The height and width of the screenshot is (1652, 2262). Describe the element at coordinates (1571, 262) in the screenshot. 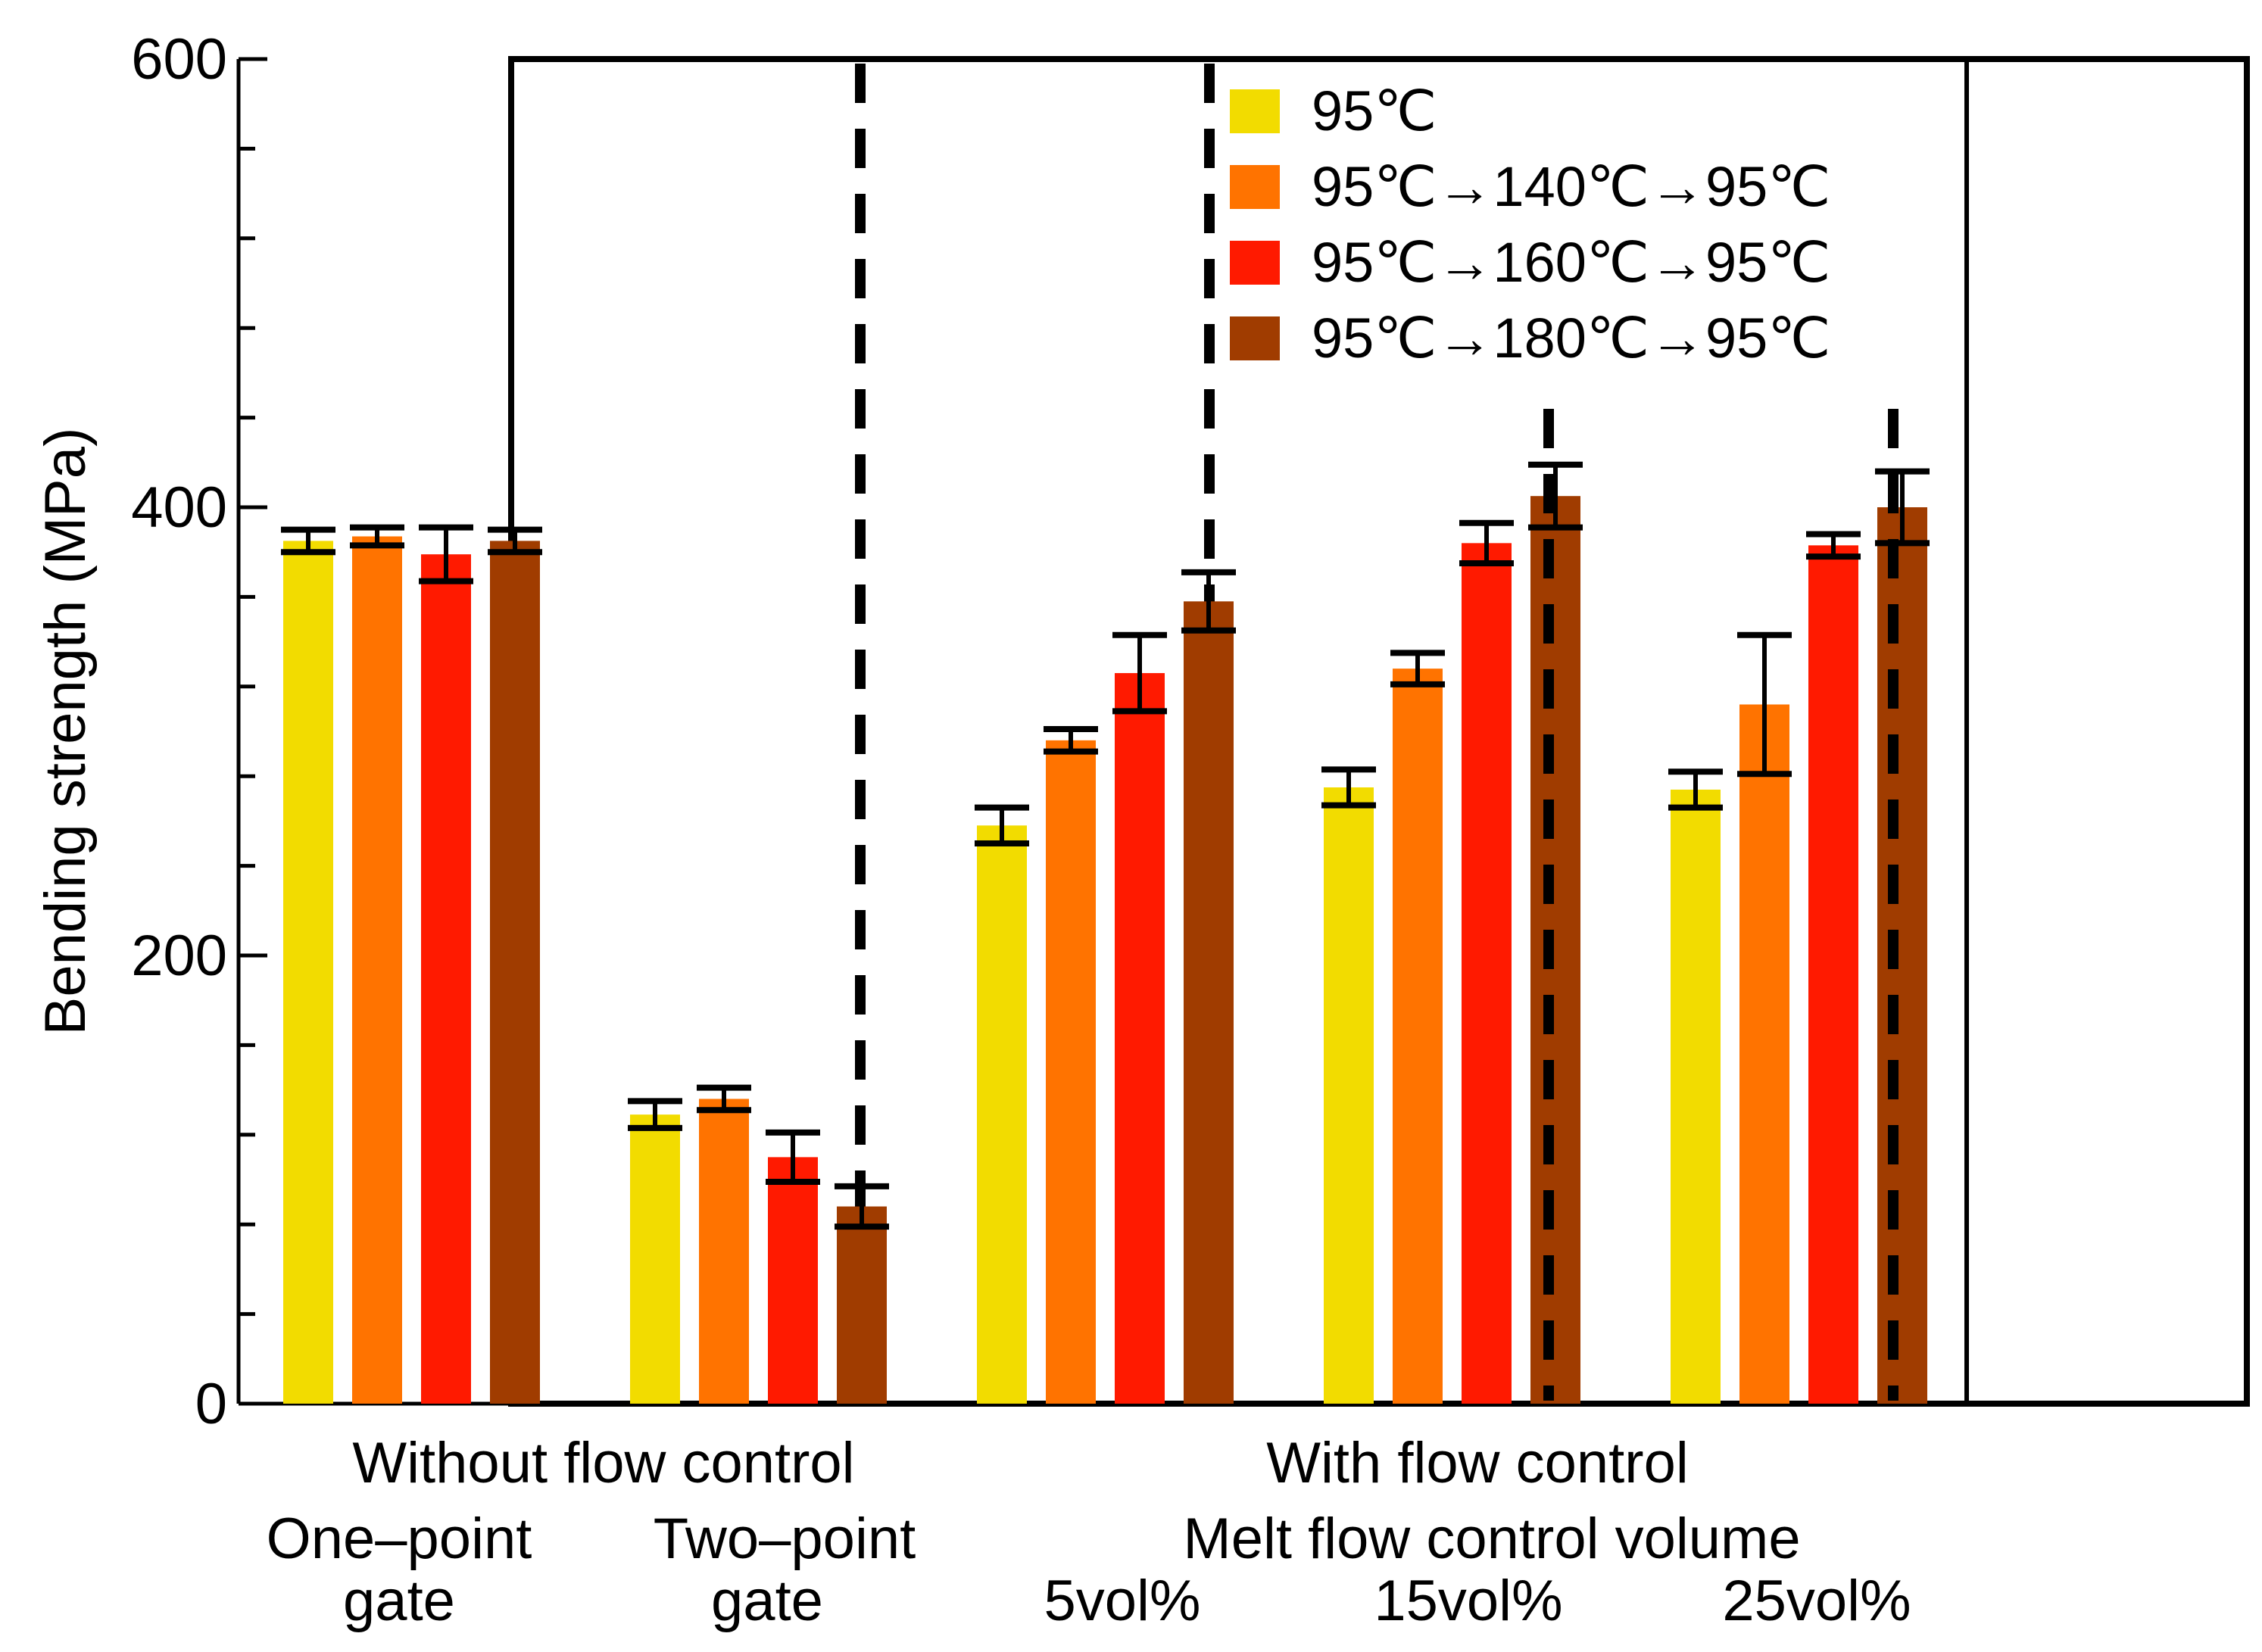

I see `legend-label-2: 95℃→160℃→95℃` at that location.